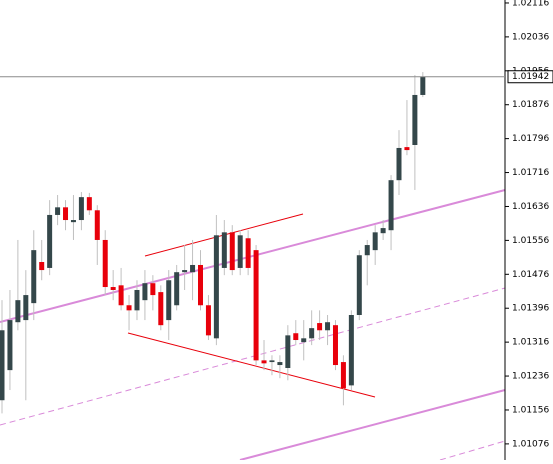 This screenshot has width=553, height=464. I want to click on y-tick-label: 1.01156, so click(530, 410).